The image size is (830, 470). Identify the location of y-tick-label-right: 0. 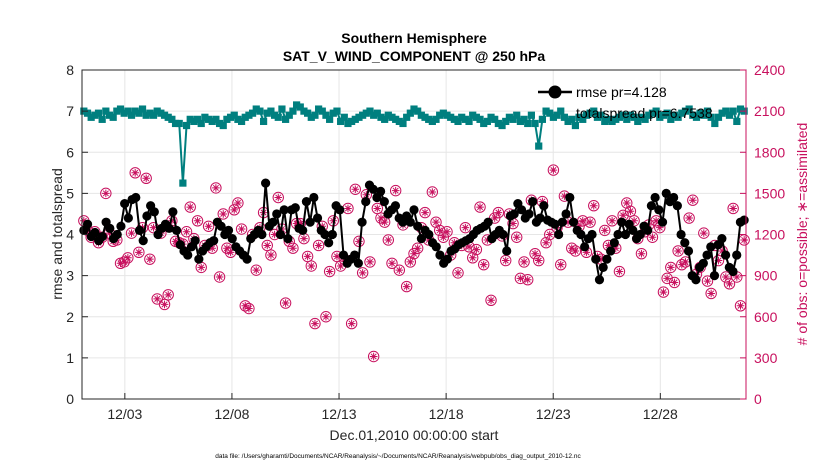
(758, 399).